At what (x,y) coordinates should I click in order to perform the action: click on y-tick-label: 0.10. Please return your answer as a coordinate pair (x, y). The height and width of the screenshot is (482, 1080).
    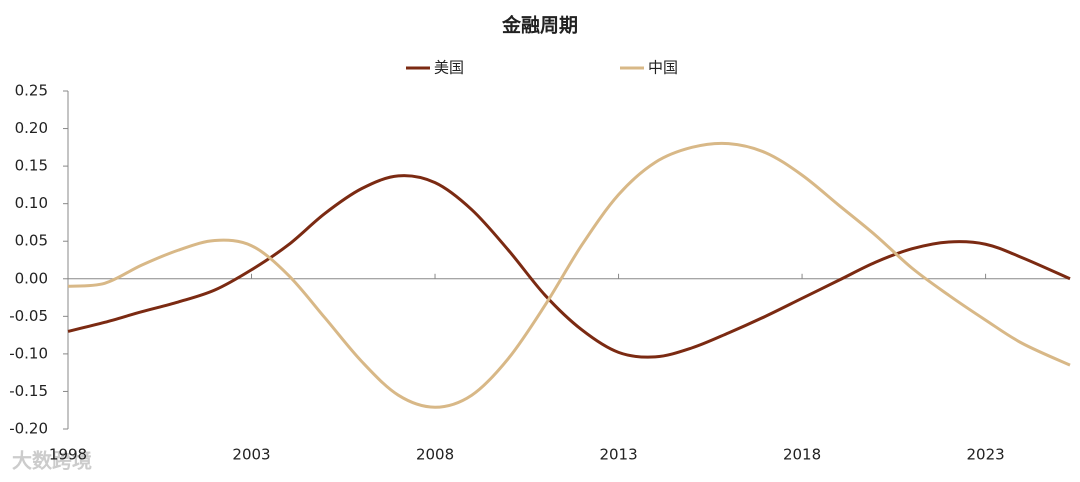
    Looking at the image, I should click on (31, 203).